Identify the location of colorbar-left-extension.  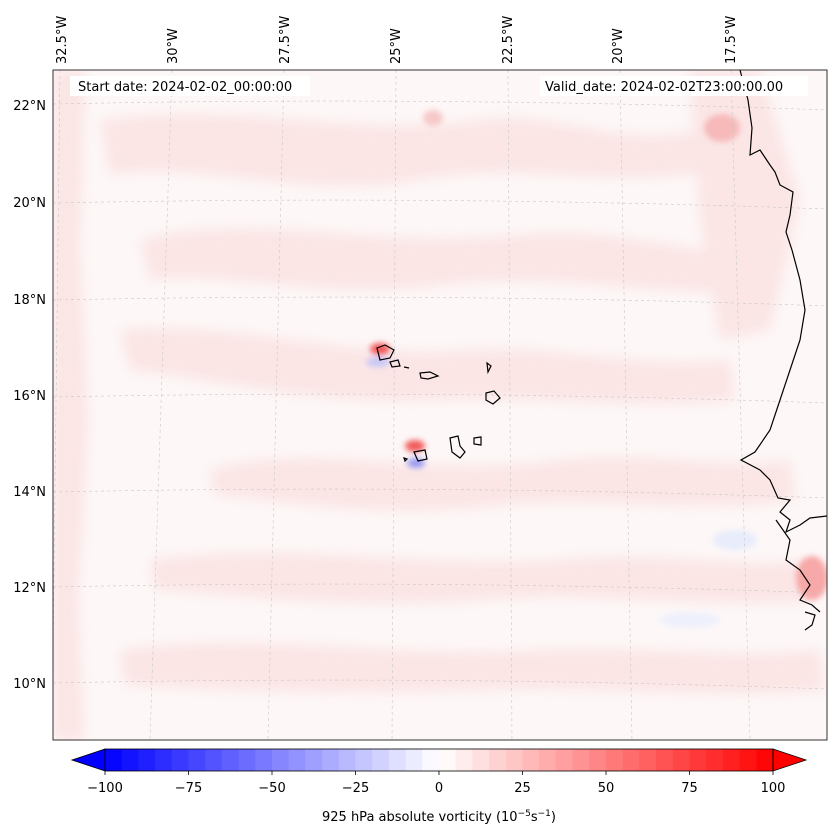
(88, 760).